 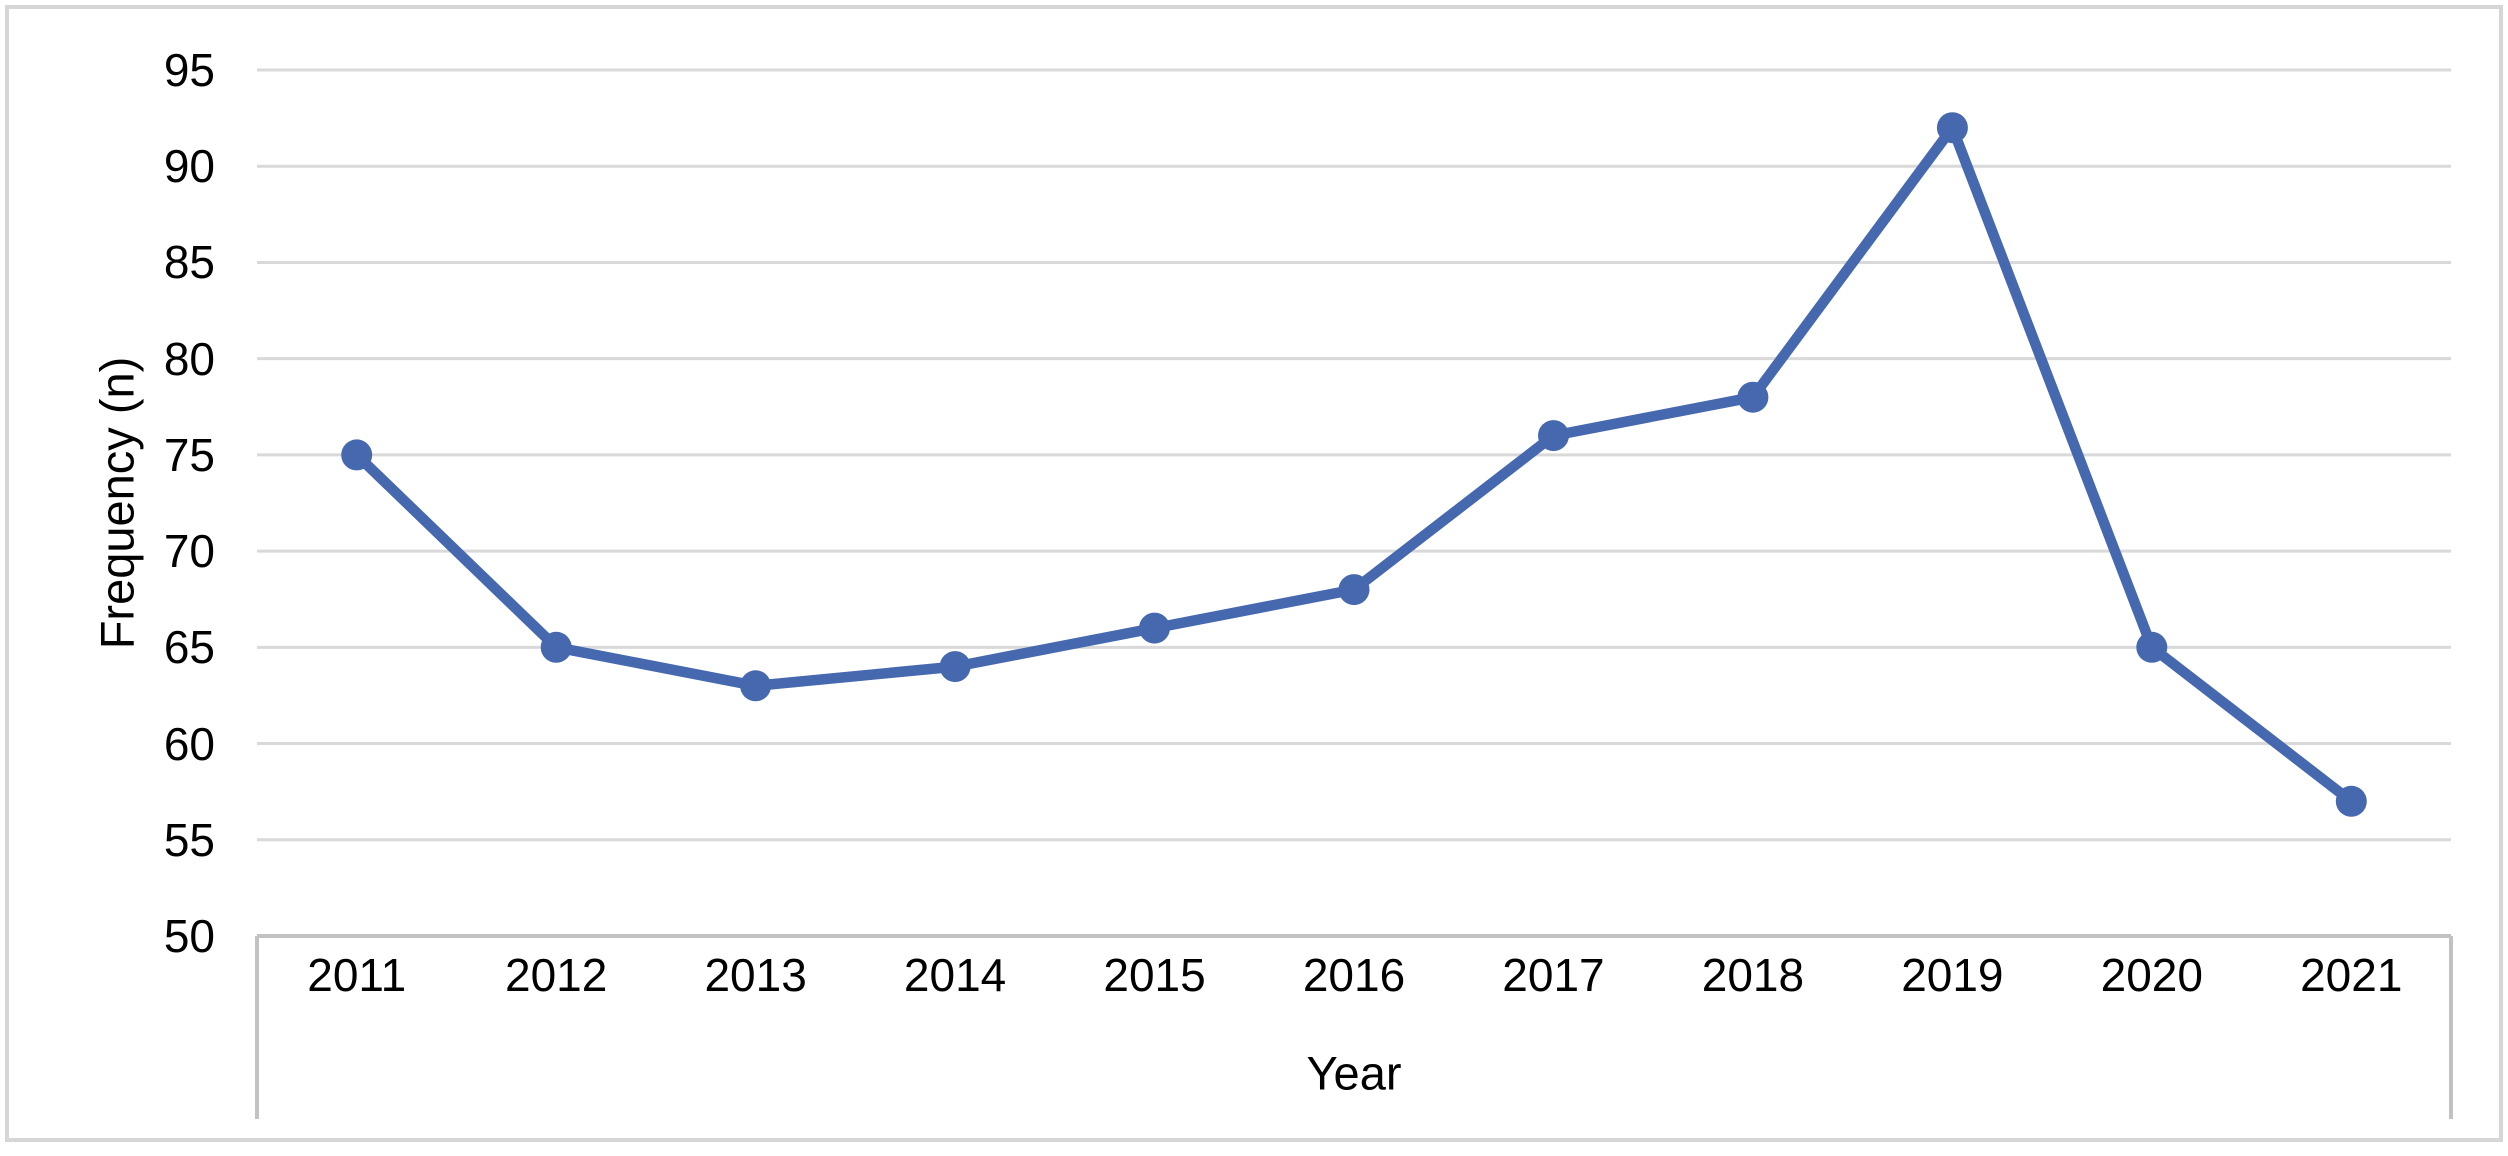 I want to click on x-axis-tick-label: 2011, so click(x=357, y=975).